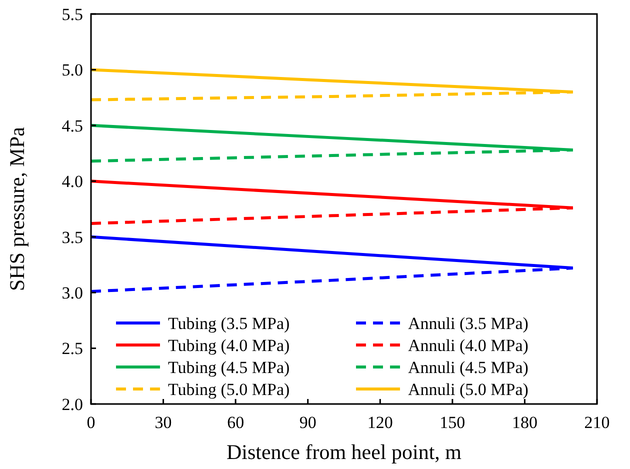 Image resolution: width=630 pixels, height=469 pixels. Describe the element at coordinates (468, 323) in the screenshot. I see `legend-label: Annuli (3.5 MPa)` at that location.